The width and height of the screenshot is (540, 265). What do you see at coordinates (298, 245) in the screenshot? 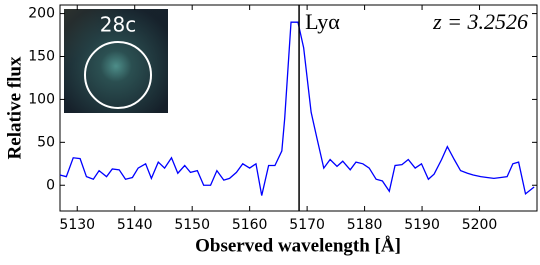
I see `x-axis-label: Observed wavelength [Å]` at bounding box center [298, 245].